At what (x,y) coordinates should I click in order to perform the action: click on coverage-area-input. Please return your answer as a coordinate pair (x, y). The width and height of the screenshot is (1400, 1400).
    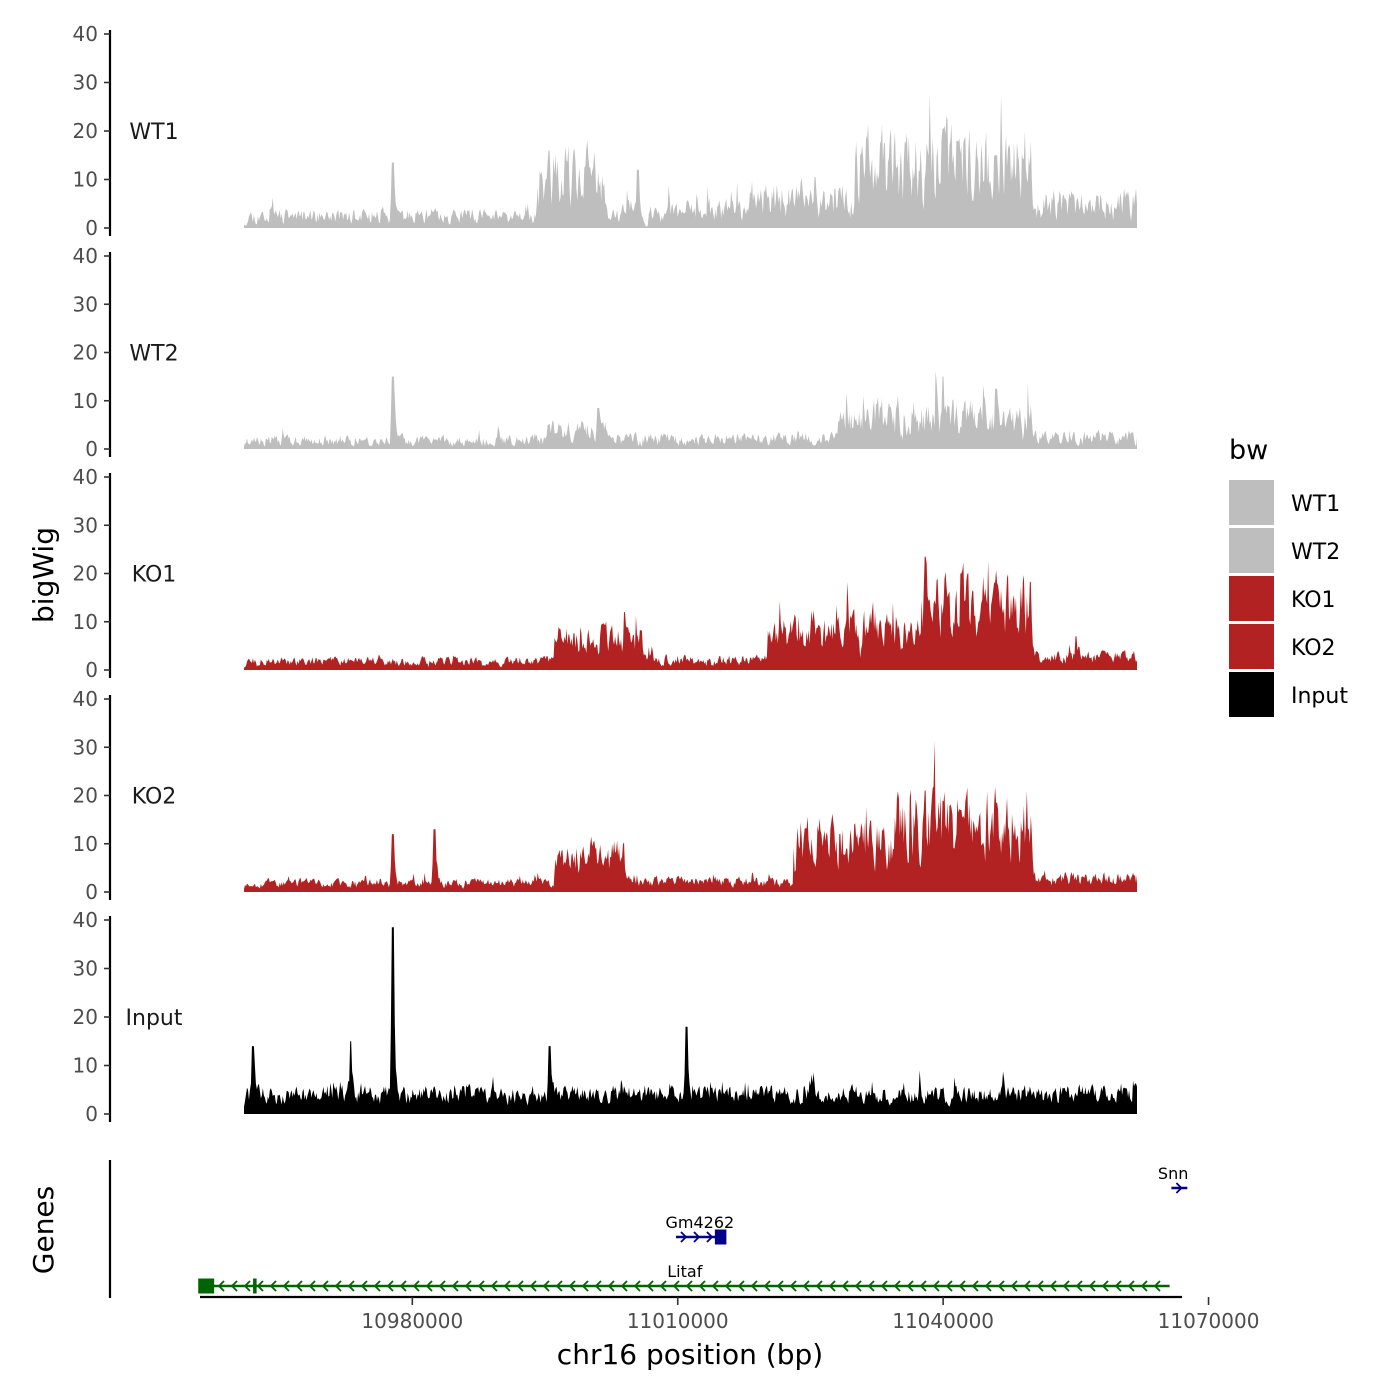
    Looking at the image, I should click on (690, 1020).